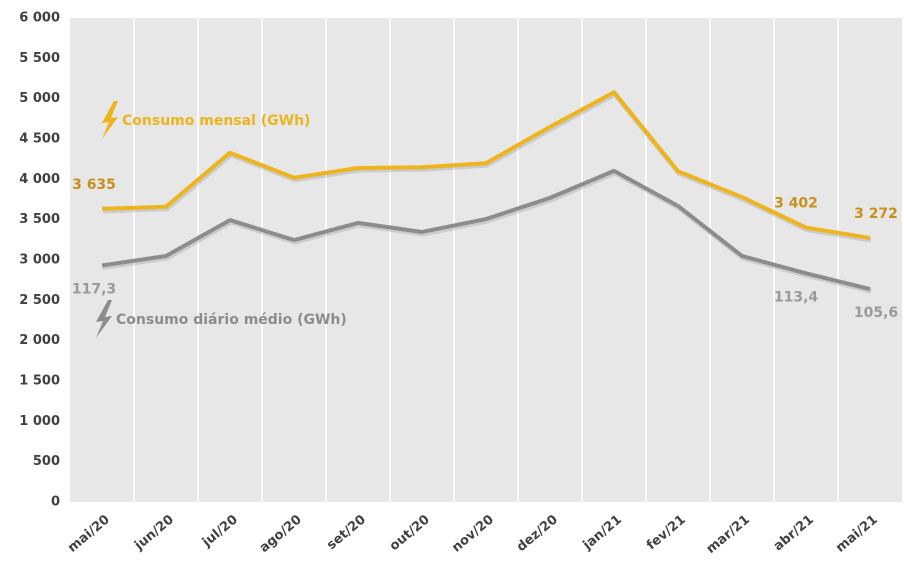  Describe the element at coordinates (281, 534) in the screenshot. I see `x-tick-label: ago/20` at that location.